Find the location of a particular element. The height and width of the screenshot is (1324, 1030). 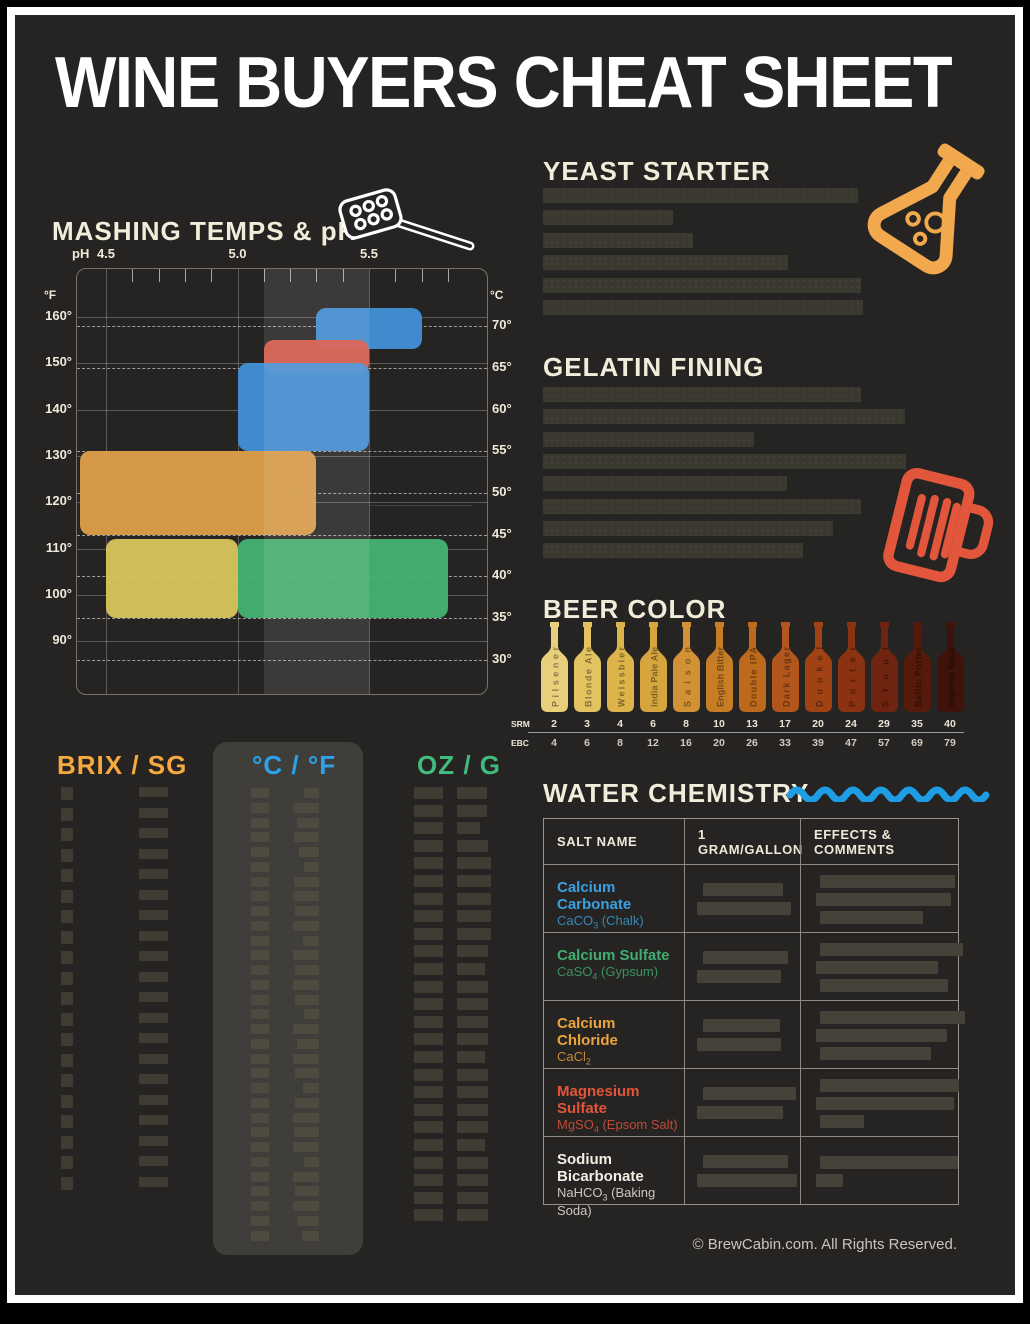

salt-name: Sodium Bicarbonate is located at coordinates (600, 1168).